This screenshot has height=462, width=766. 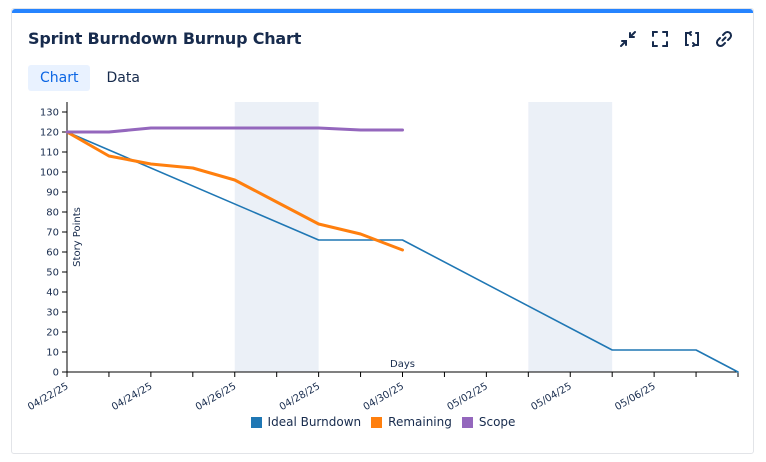 I want to click on card-title: Sprint Burndown Burnup Chart, so click(x=165, y=38).